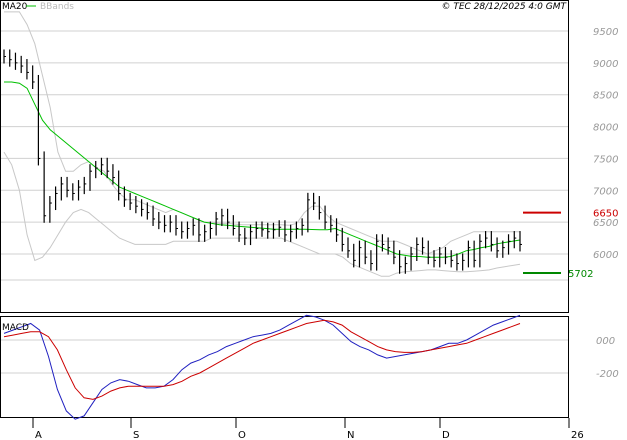  What do you see at coordinates (605, 191) in the screenshot?
I see `price-tick-label: 7000` at bounding box center [605, 191].